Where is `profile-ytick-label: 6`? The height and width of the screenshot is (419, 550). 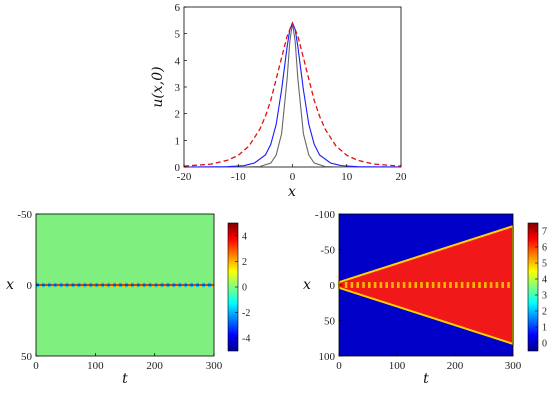
profile-ytick-label: 6 is located at coordinates (178, 8).